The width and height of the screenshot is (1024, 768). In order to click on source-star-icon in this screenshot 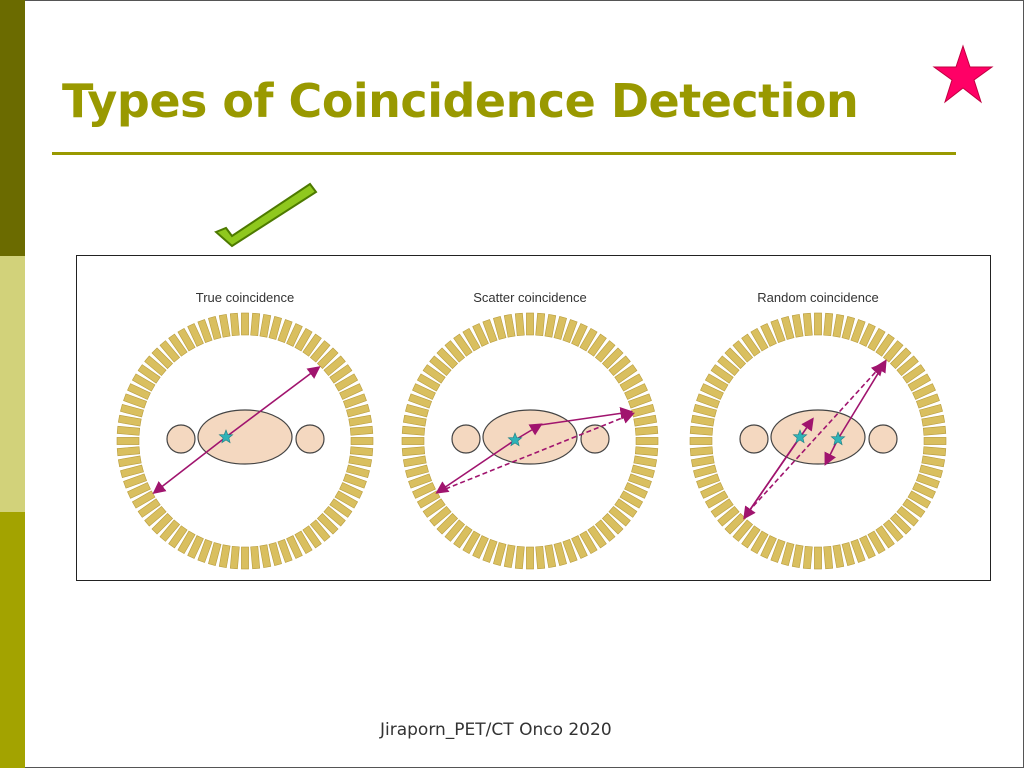, I will do `click(226, 436)`.